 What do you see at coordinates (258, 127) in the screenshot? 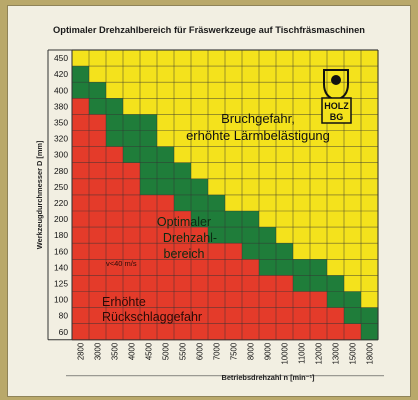
I see `zone-label-danger: Bruchgefahr, erhöhte Lärmbelästigung` at bounding box center [258, 127].